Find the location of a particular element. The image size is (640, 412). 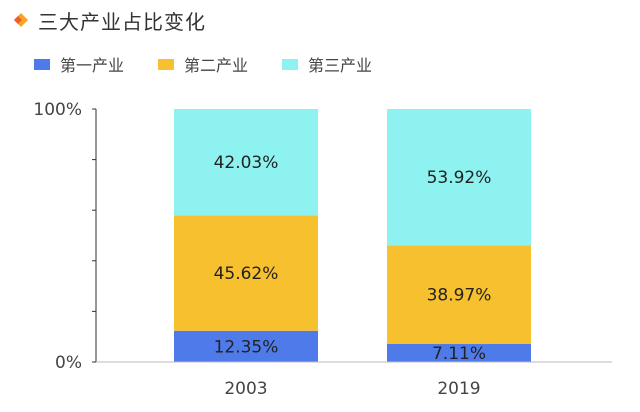

chart-legend: 第一产业 第二产业 第三产业 is located at coordinates (220, 64).